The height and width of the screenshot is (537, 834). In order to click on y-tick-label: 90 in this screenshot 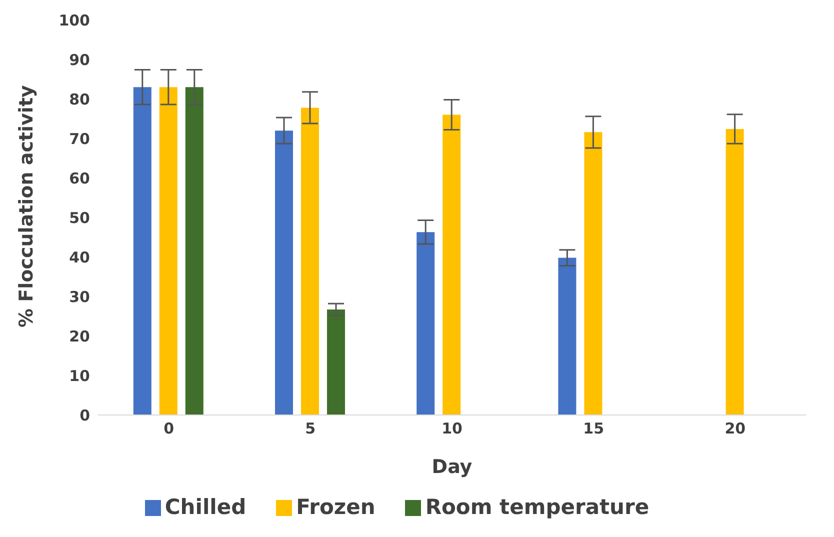, I will do `click(79, 59)`.